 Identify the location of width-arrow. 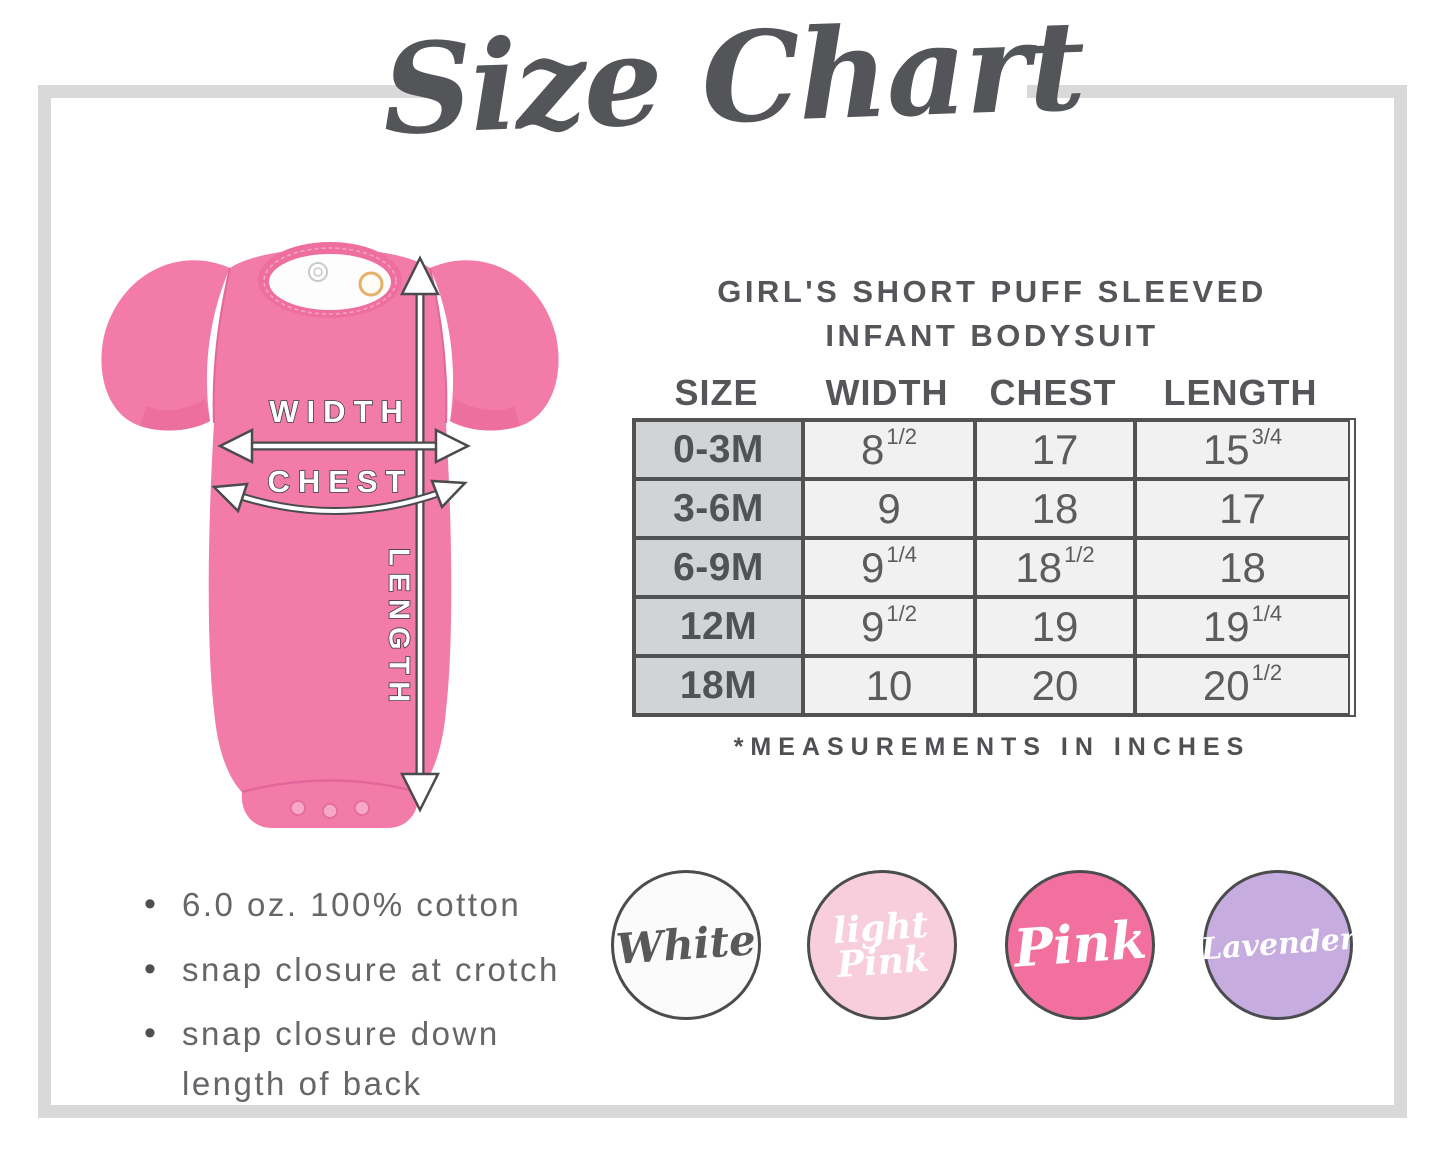
(344, 446).